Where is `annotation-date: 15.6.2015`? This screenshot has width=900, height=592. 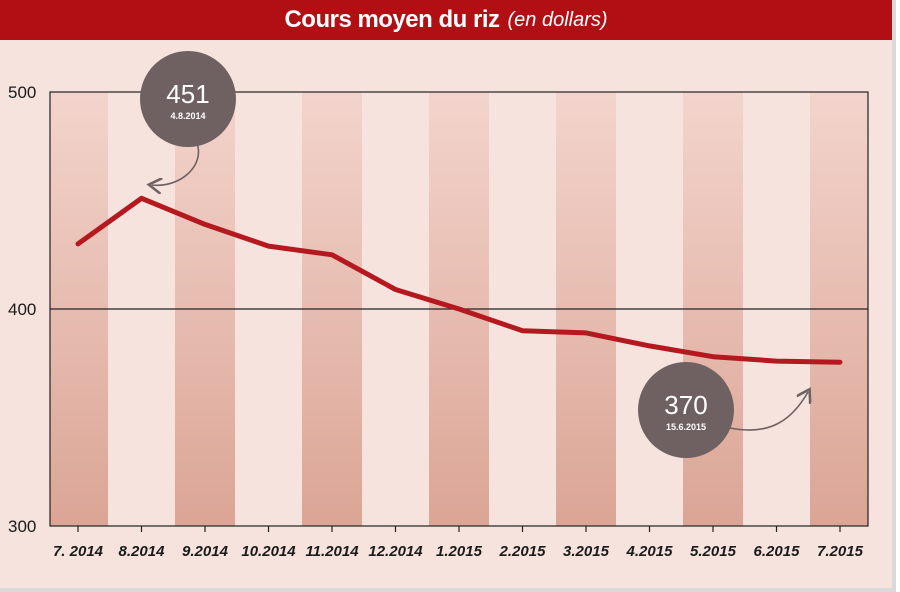
annotation-date: 15.6.2015 is located at coordinates (686, 427).